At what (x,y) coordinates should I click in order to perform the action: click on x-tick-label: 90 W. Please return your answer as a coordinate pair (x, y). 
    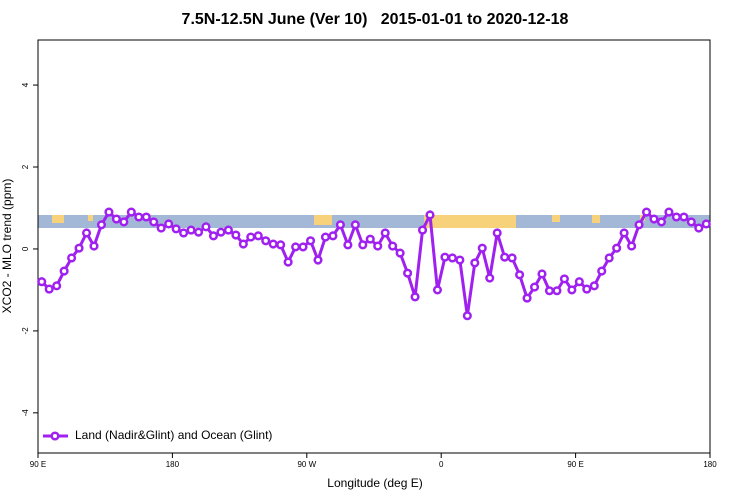
    Looking at the image, I should click on (306, 464).